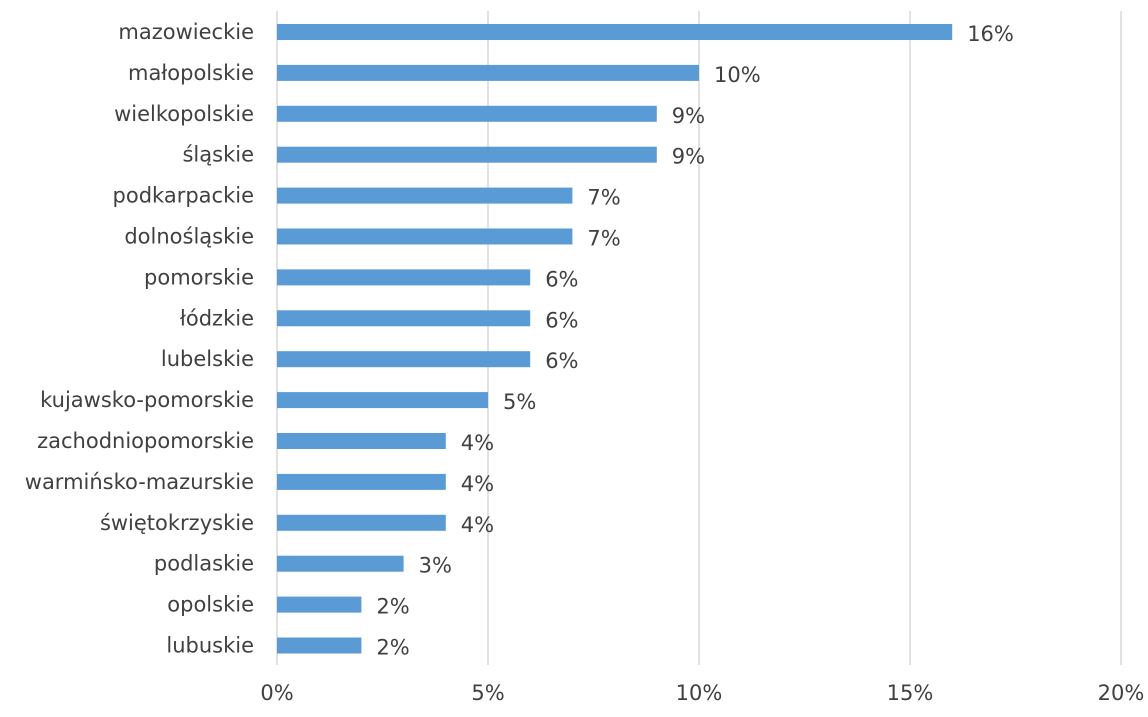  What do you see at coordinates (145, 441) in the screenshot?
I see `category-label: zachodniopomorskie` at bounding box center [145, 441].